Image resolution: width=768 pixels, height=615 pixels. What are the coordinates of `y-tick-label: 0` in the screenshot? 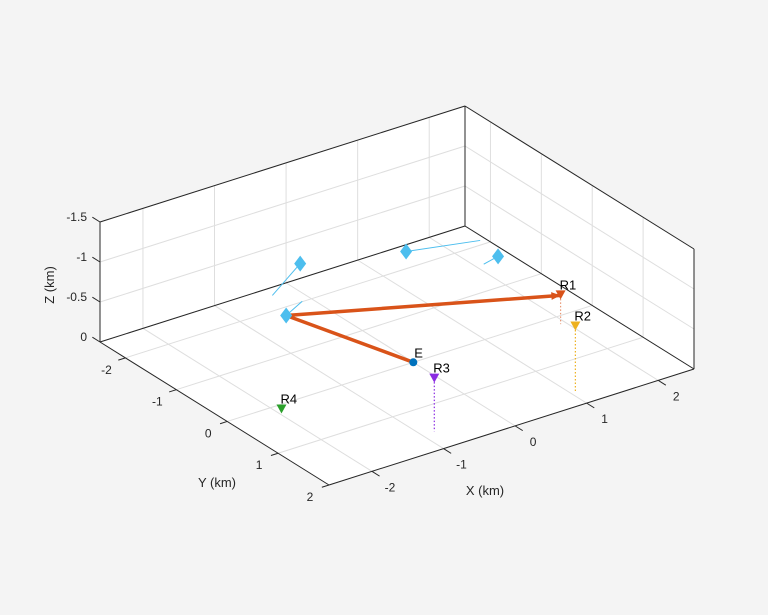 It's located at (208, 433).